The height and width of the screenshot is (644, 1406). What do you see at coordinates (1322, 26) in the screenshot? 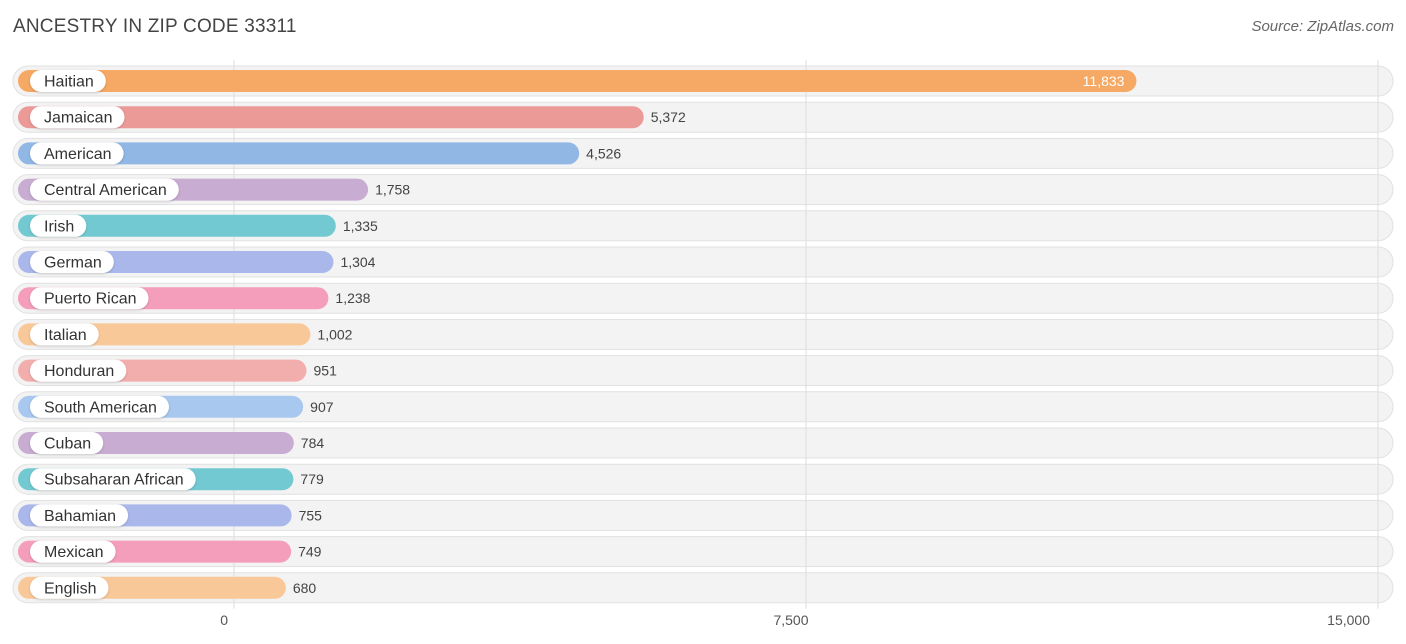
I see `source-label: Source: ZipAtlas.com` at bounding box center [1322, 26].